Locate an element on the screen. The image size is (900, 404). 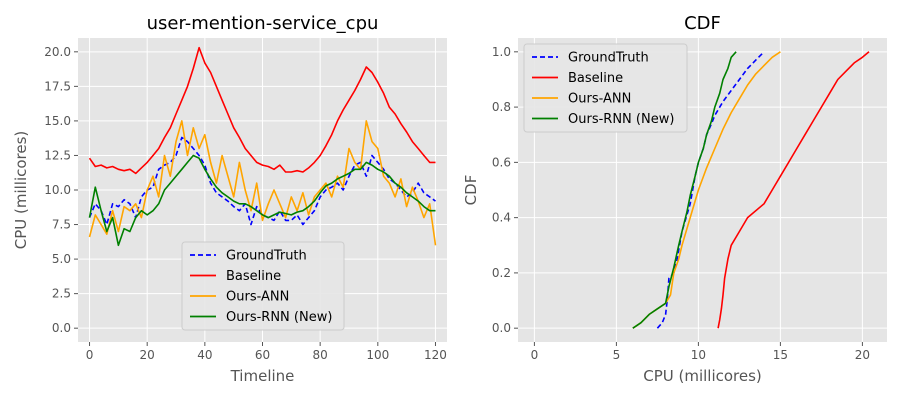
timeline-x-tick-label: 120 is located at coordinates (435, 355).